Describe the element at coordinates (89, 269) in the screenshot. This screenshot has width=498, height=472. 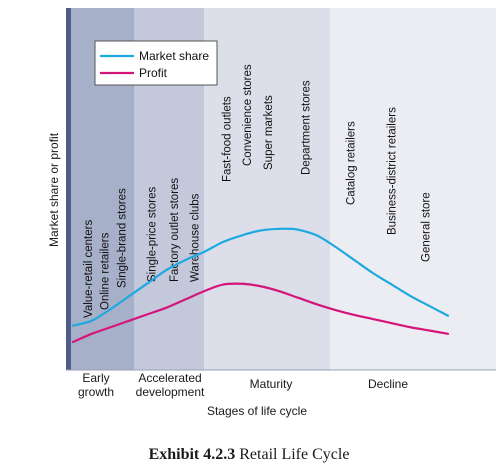
I see `retailer-label: Value-retail centers` at that location.